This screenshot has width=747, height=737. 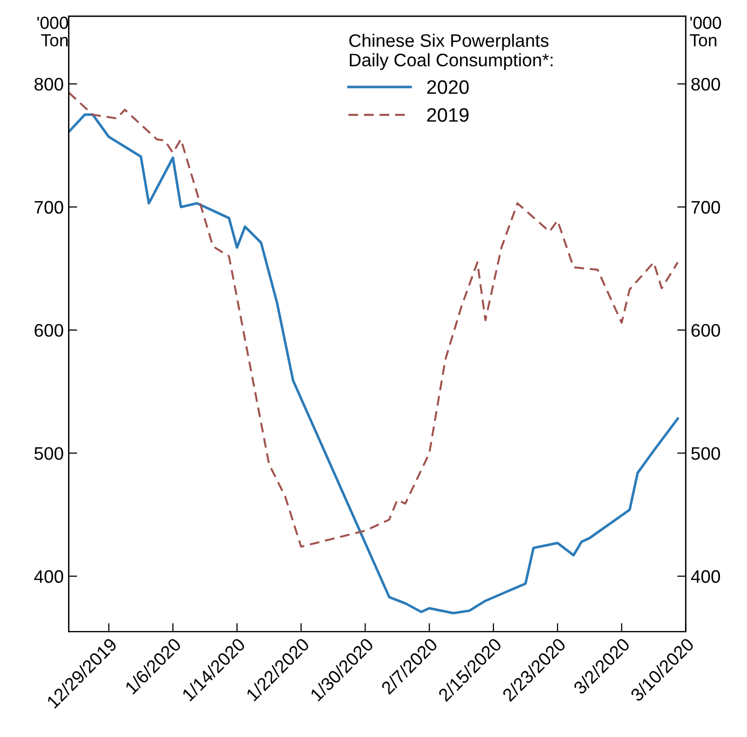 What do you see at coordinates (705, 84) in the screenshot?
I see `y2-tick-label: 800` at bounding box center [705, 84].